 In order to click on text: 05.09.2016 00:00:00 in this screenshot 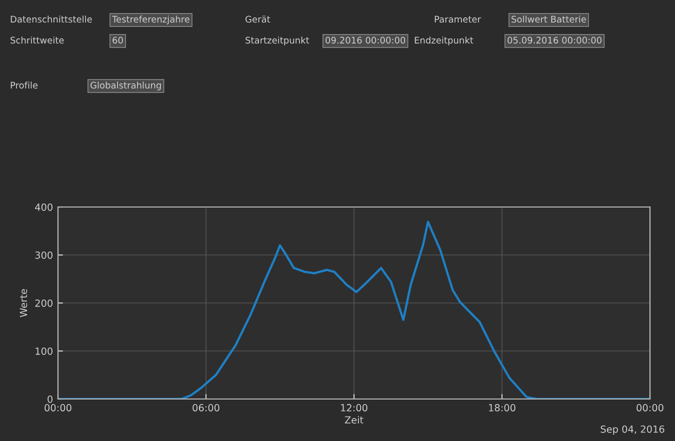, I will do `click(555, 40)`.